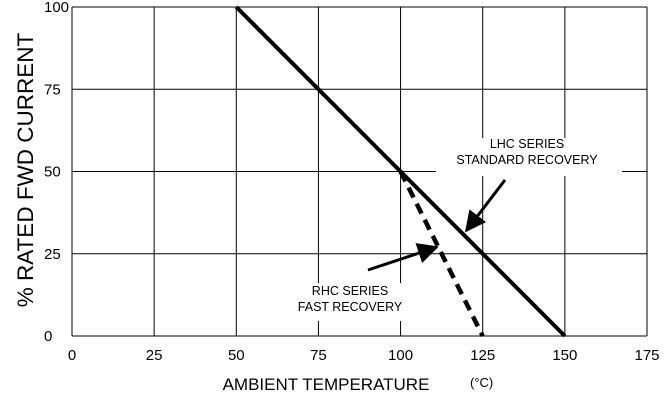 Image resolution: width=670 pixels, height=394 pixels. What do you see at coordinates (236, 355) in the screenshot?
I see `x-tick-label: 50` at bounding box center [236, 355].